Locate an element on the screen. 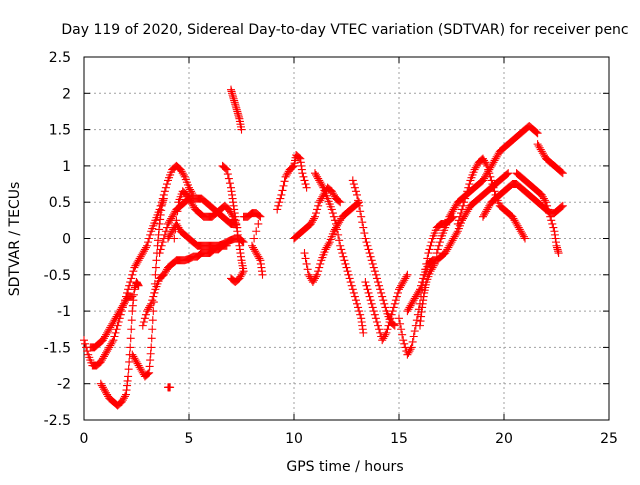 Image resolution: width=640 pixels, height=485 pixels. y-tick-label: 2.5 is located at coordinates (60, 58).